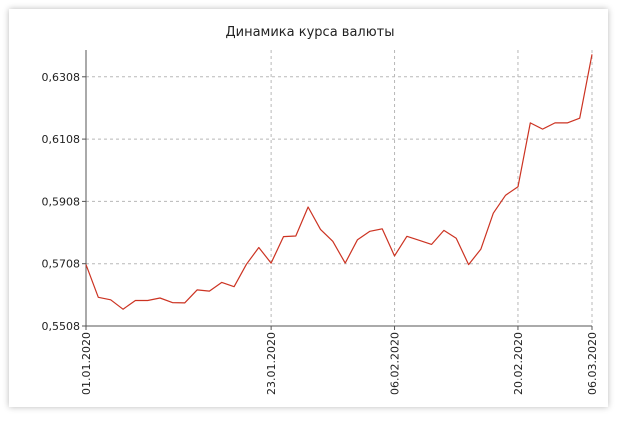  Describe the element at coordinates (271, 363) in the screenshot. I see `x-tick-label: 23.01.2020` at that location.